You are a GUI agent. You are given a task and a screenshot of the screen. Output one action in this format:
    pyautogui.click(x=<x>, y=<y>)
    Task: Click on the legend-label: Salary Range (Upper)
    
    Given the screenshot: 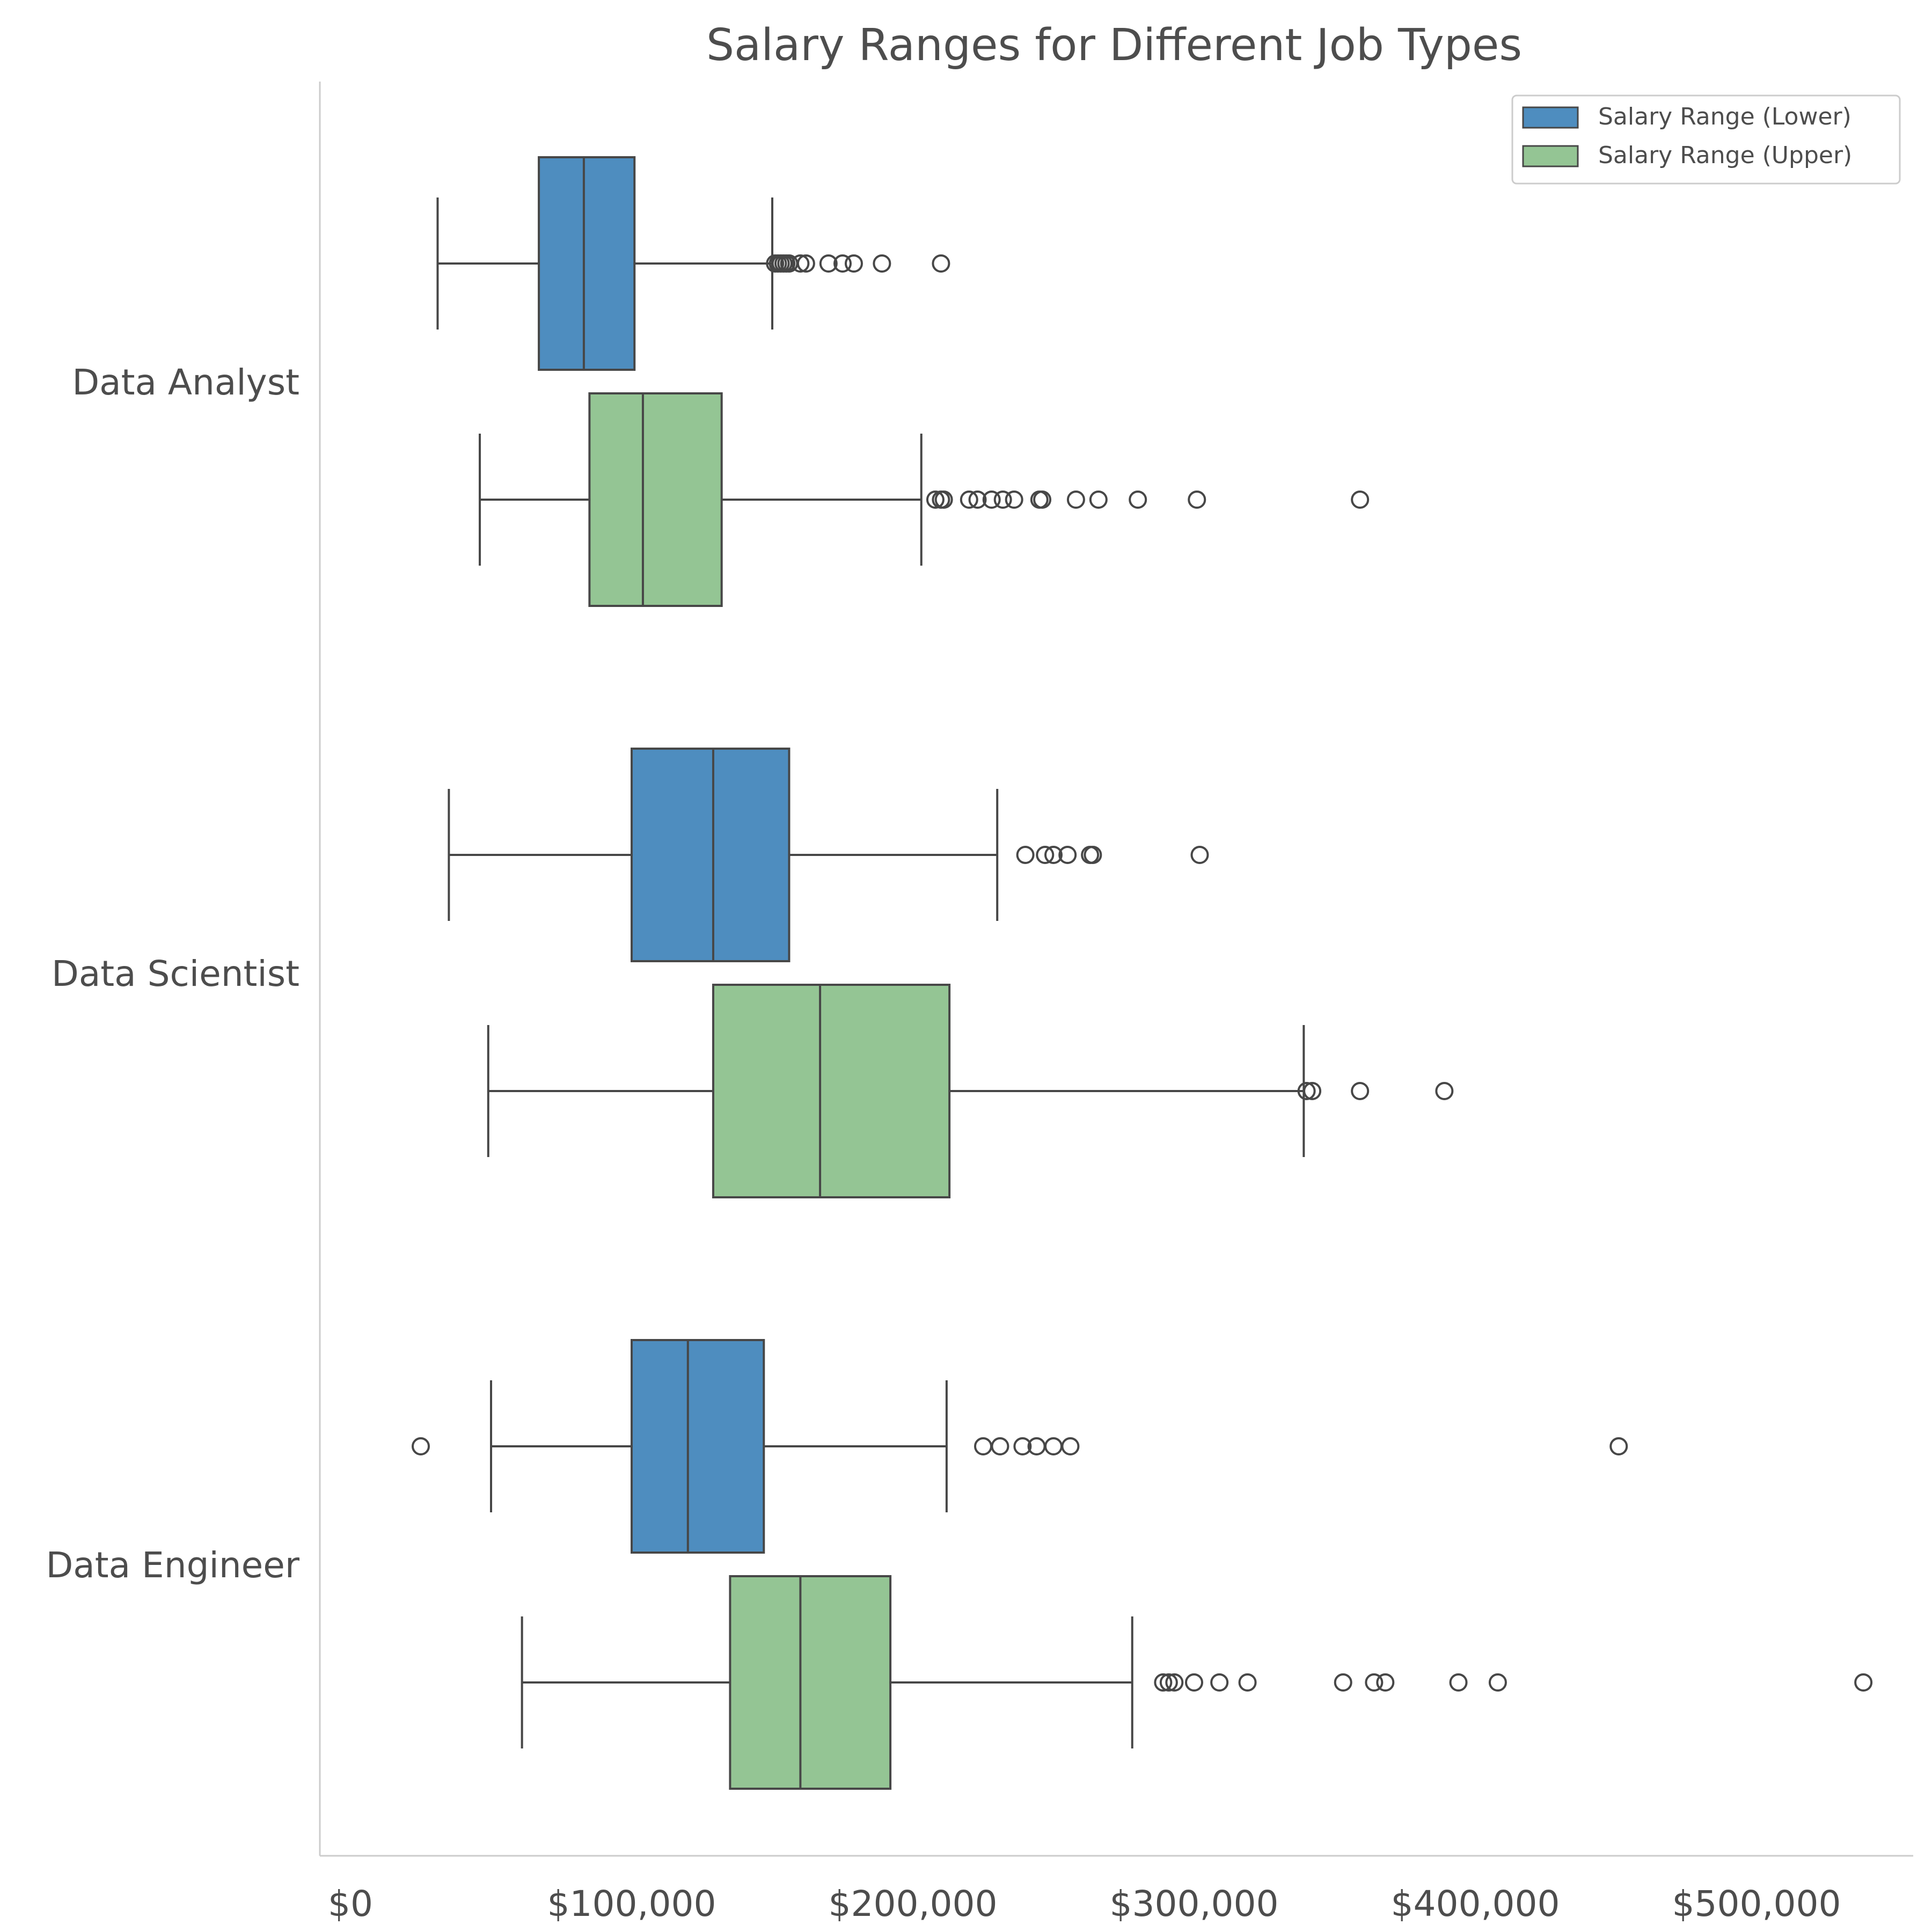 What is the action you would take?
    pyautogui.click(x=1725, y=155)
    